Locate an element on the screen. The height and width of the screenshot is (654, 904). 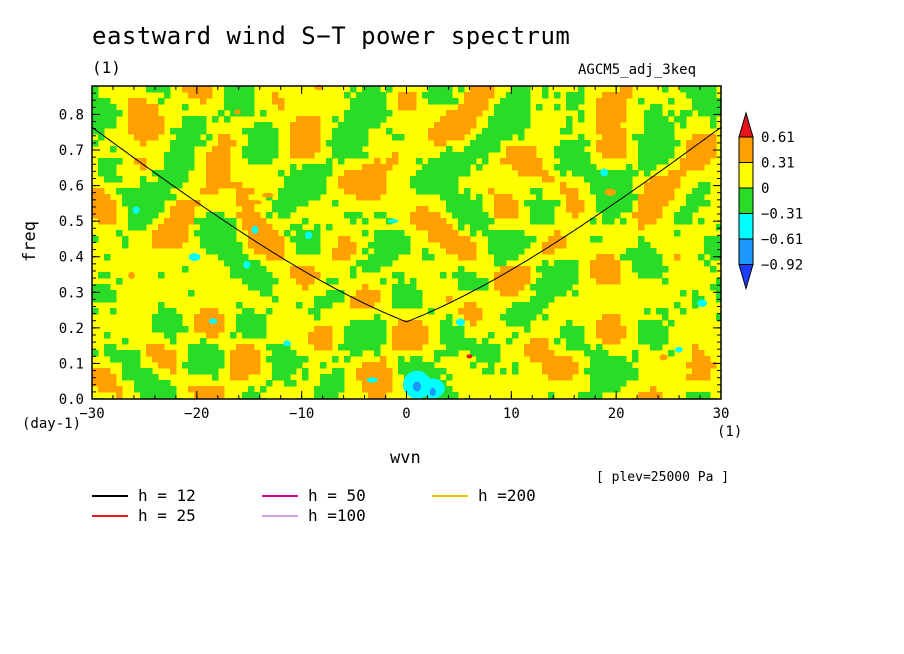
colorbar-segment is located at coordinates (746, 251).